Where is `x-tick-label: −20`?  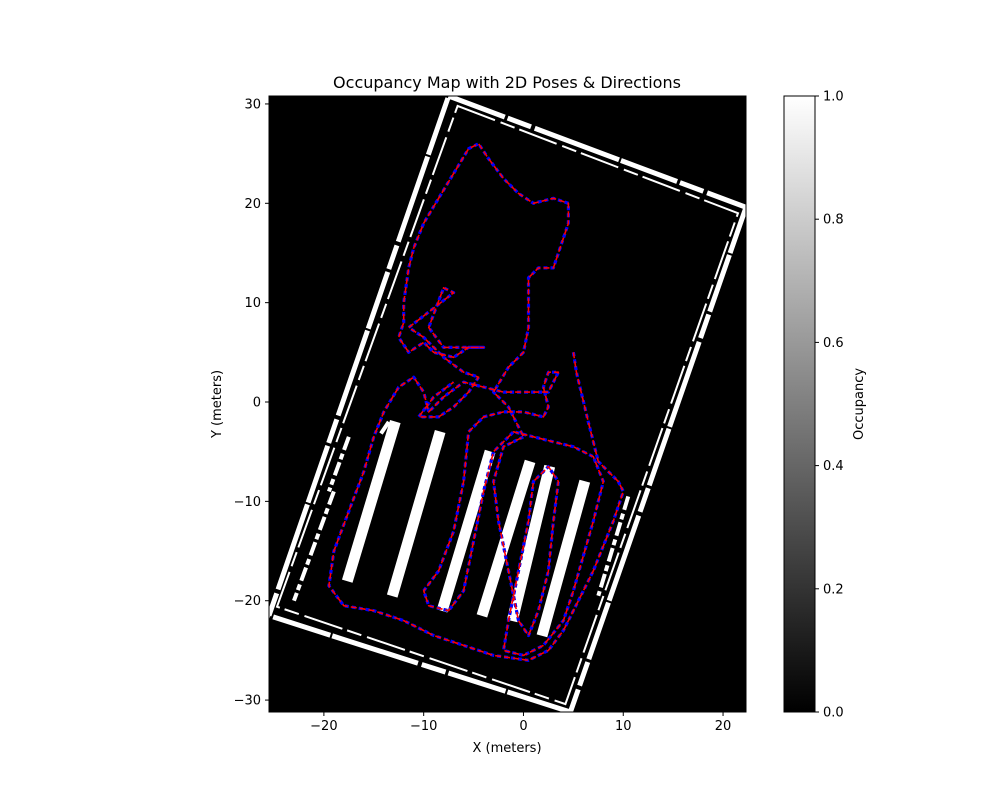 x-tick-label: −20 is located at coordinates (323, 726).